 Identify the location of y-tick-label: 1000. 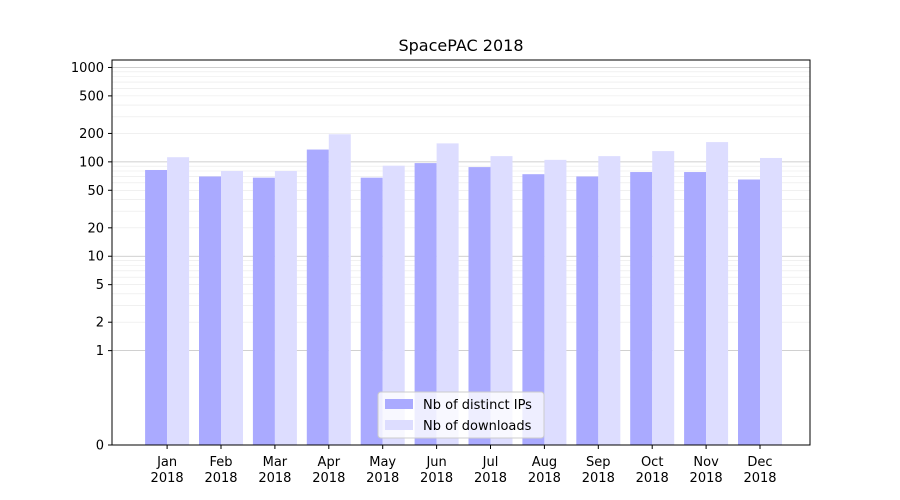
(87, 68).